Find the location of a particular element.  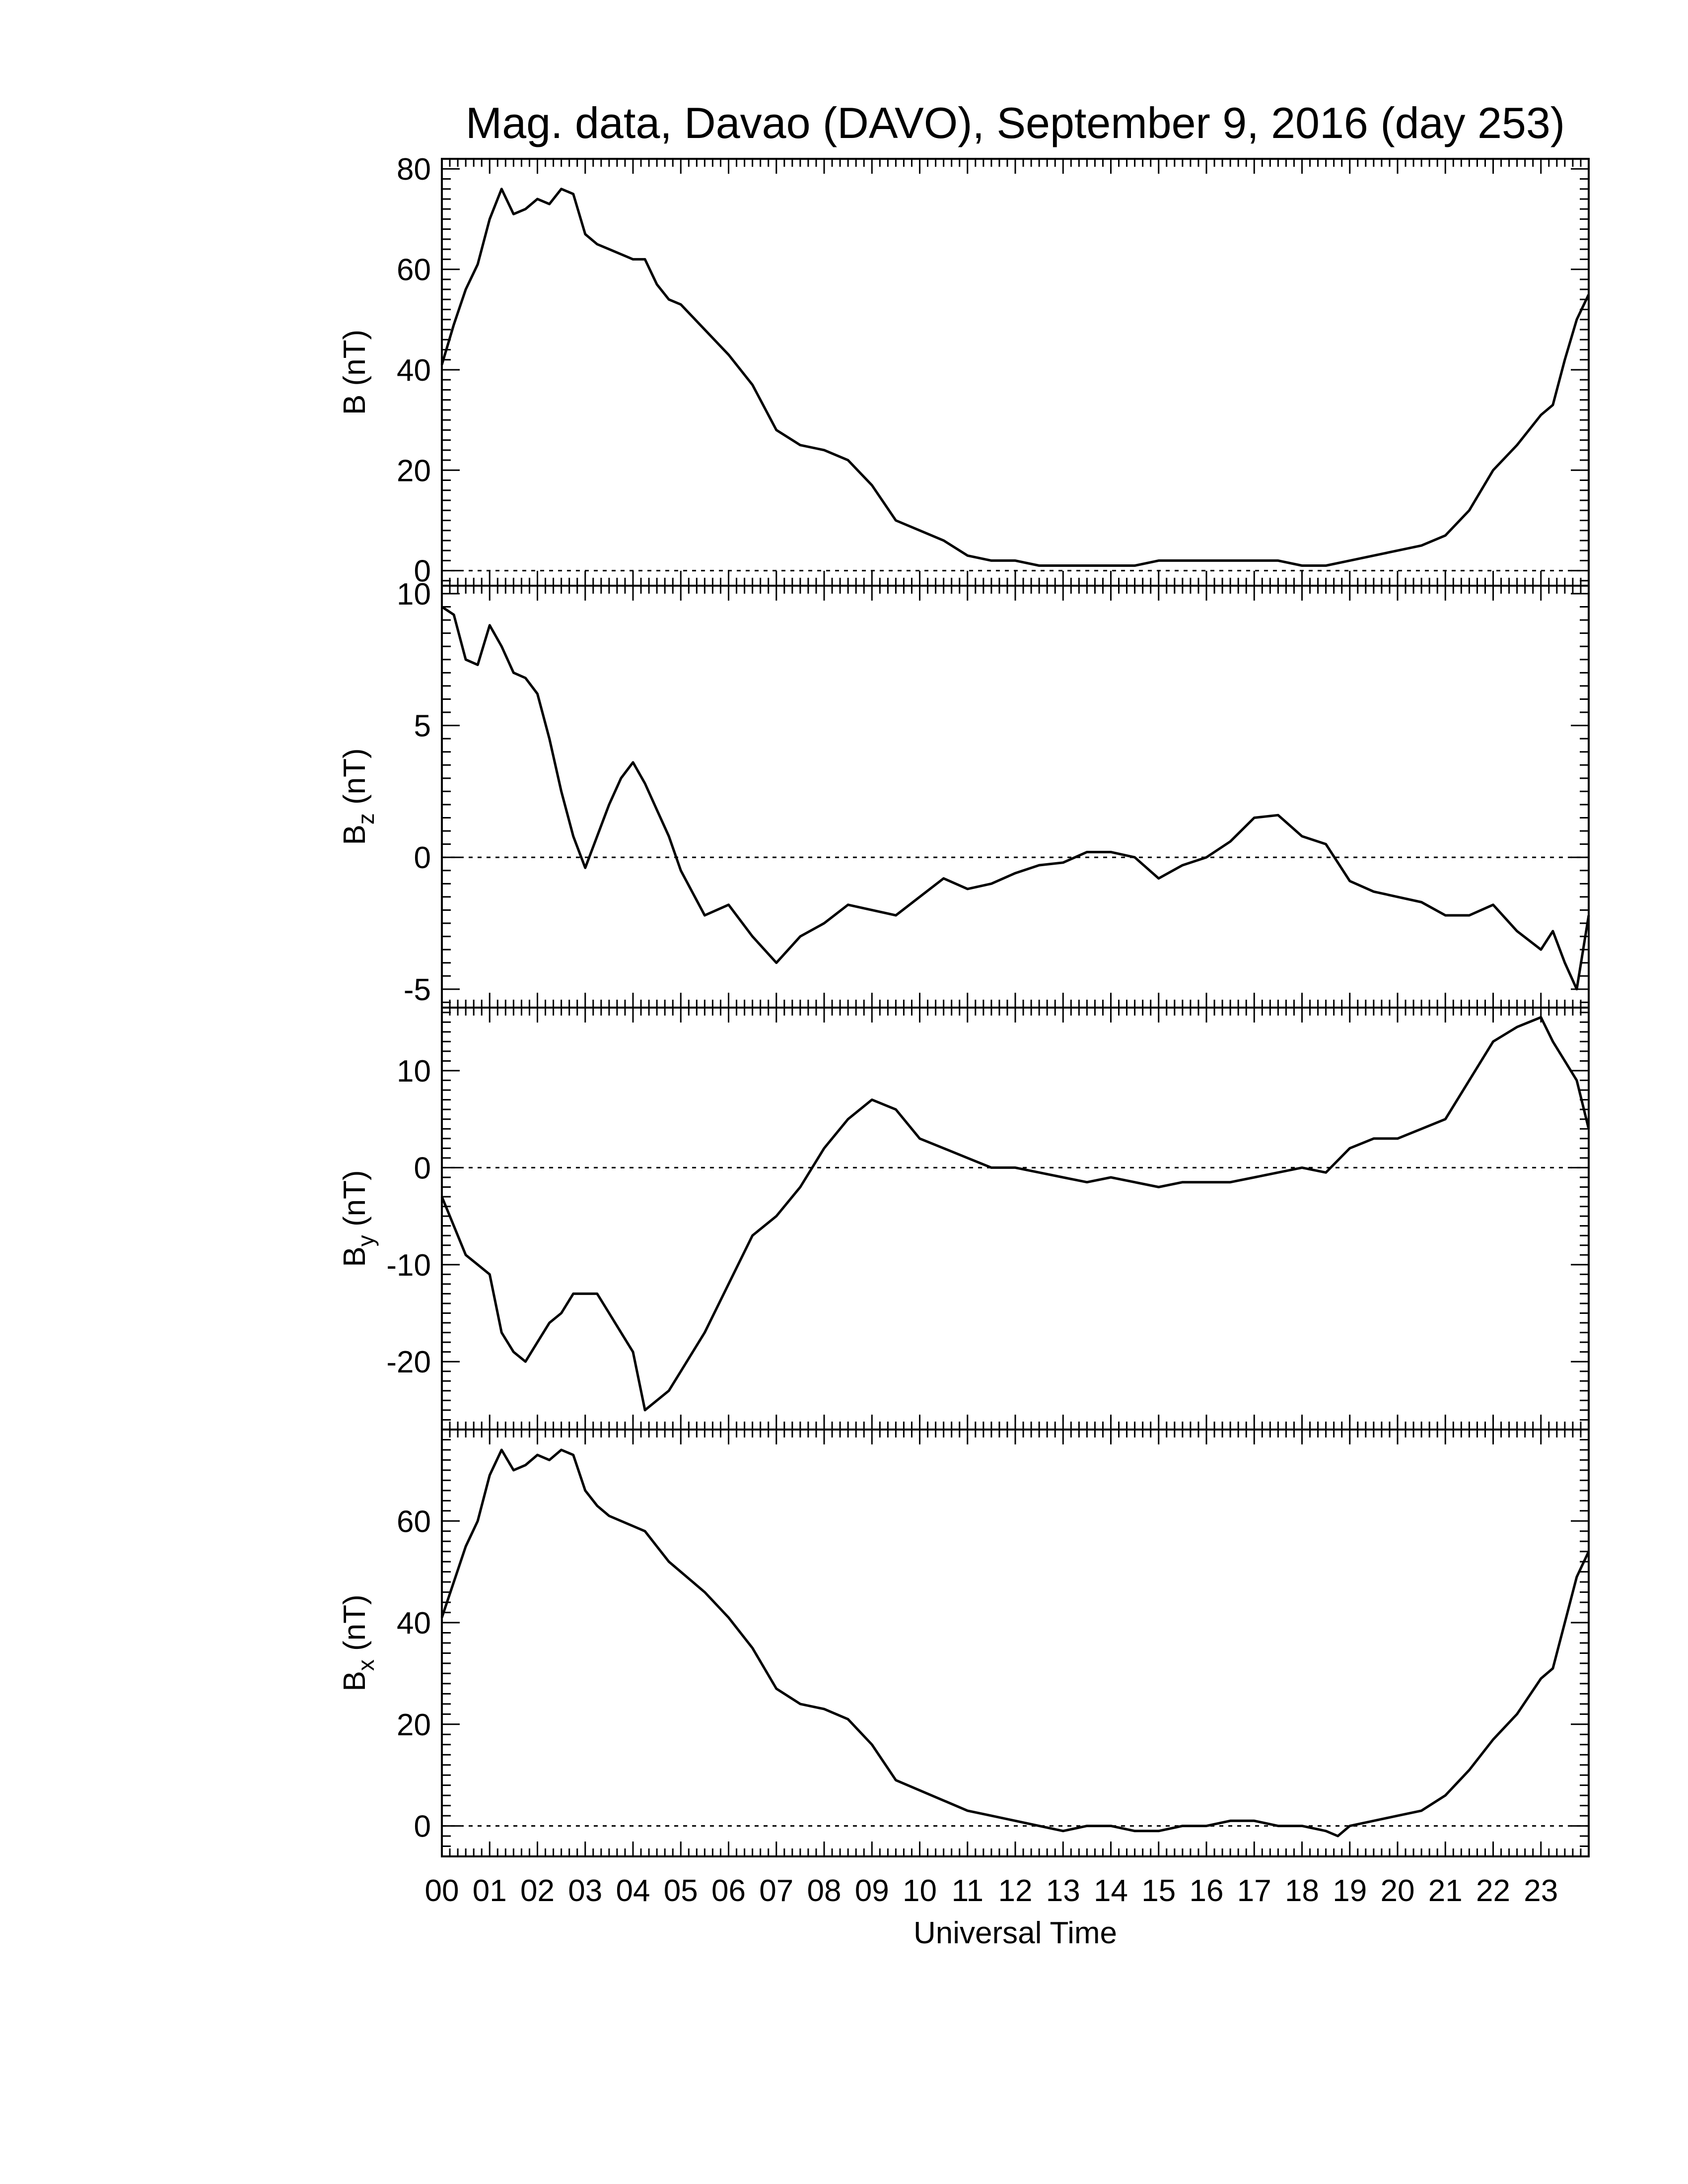

x-tick-label: 17 is located at coordinates (1254, 1891).